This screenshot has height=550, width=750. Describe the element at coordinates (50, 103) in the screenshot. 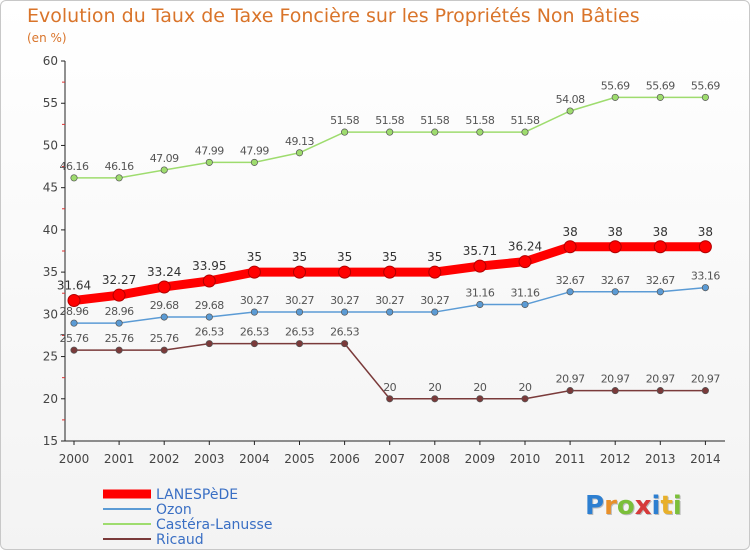

I see `y-tick-label: 55` at that location.